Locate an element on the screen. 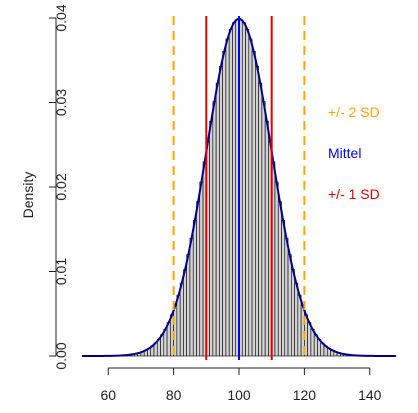 This screenshot has height=413, width=418. y-axis-ticks: 0.00 0.01 0.02 0.03 0.04 is located at coordinates (59, 187).